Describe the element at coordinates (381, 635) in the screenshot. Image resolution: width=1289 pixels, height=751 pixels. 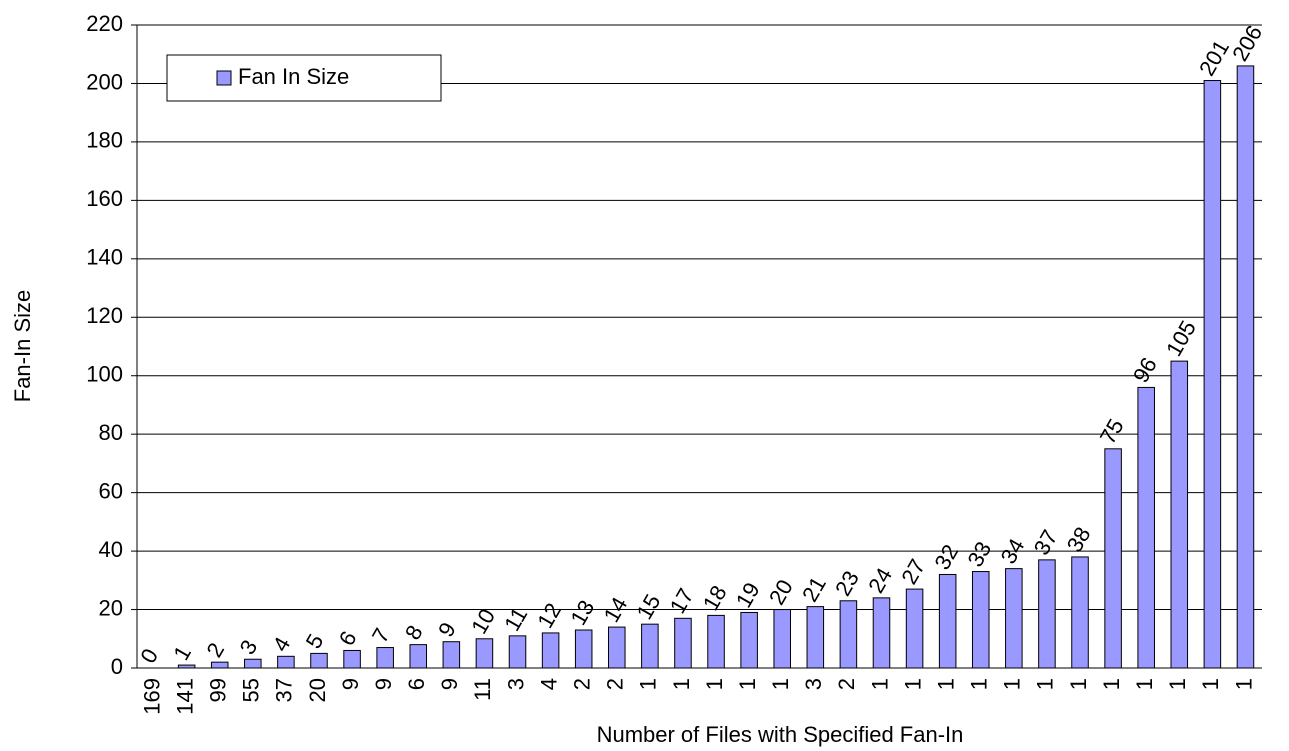
I see `data-label: 7` at that location.